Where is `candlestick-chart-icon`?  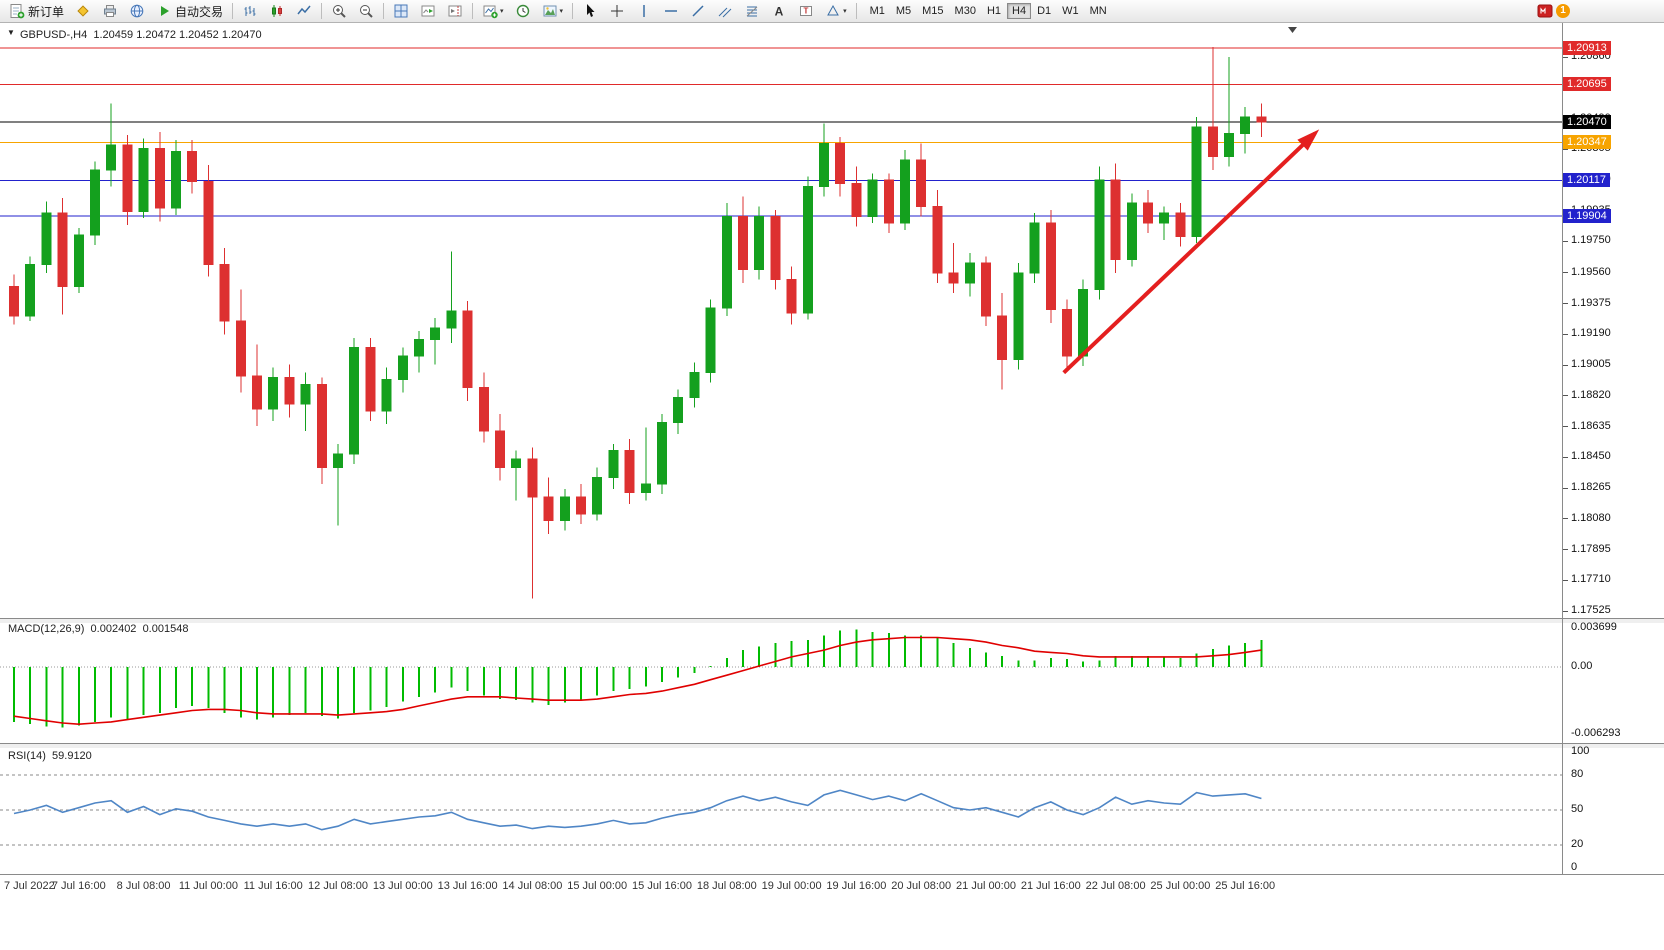 candlestick-chart-icon is located at coordinates (277, 11).